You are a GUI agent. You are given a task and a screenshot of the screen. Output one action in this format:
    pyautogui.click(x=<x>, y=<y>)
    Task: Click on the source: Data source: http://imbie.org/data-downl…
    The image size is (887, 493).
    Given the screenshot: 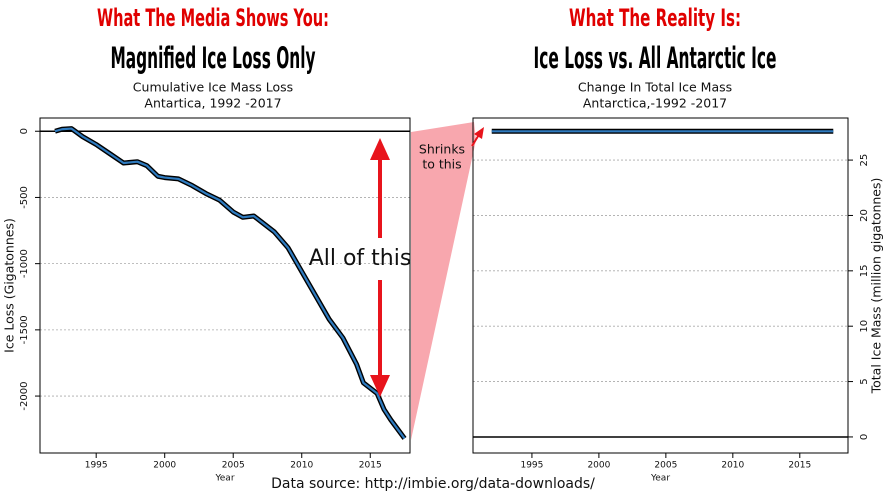 What is the action you would take?
    pyautogui.click(x=433, y=484)
    